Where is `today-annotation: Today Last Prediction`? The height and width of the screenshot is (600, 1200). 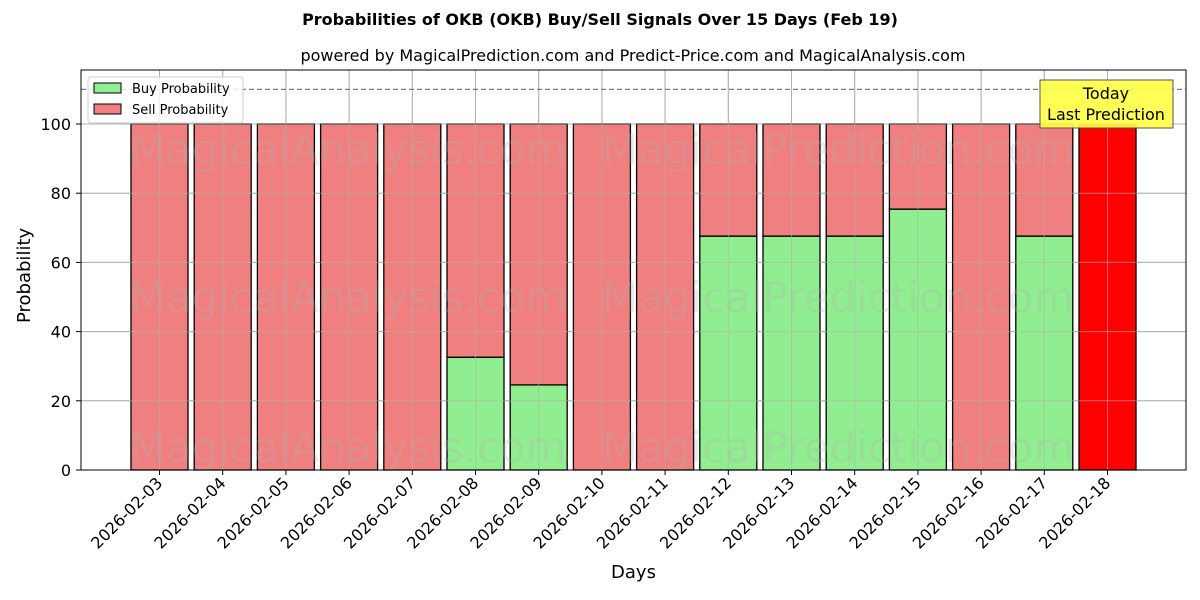
today-annotation: Today Last Prediction is located at coordinates (1106, 104).